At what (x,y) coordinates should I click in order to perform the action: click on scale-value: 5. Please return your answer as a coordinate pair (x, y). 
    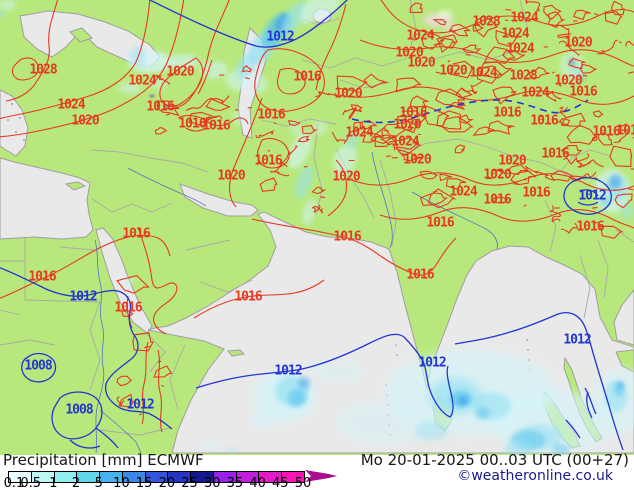
    Looking at the image, I should click on (98, 483).